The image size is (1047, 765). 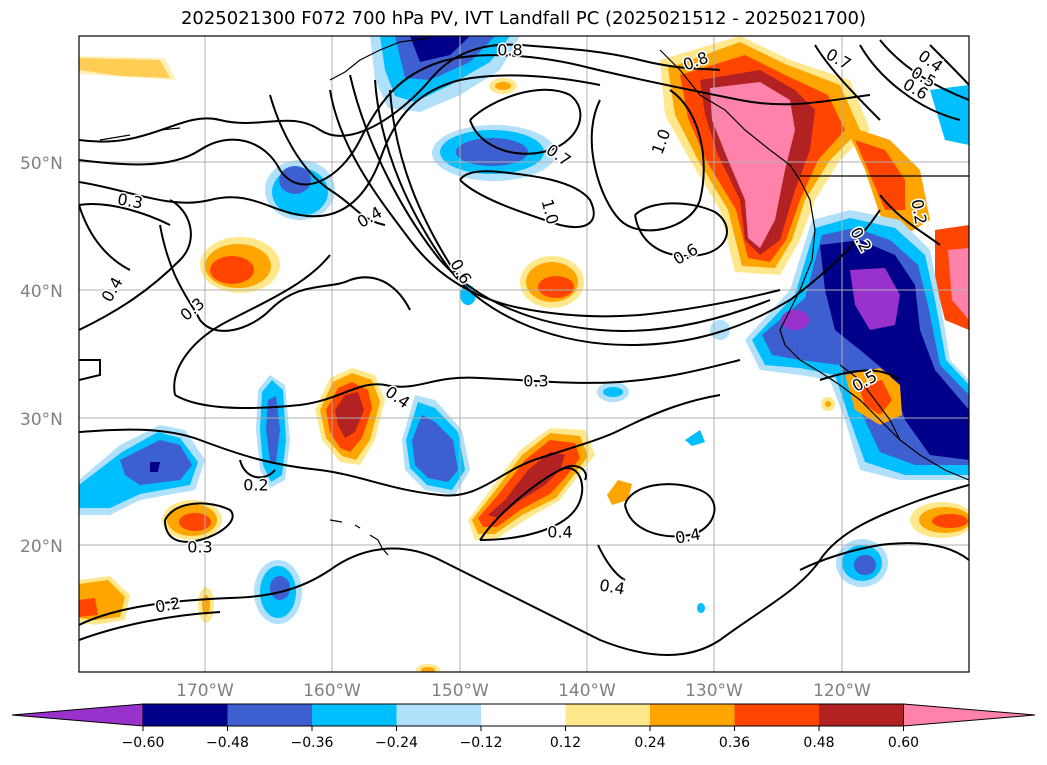 I want to click on colorbar-tick-label: −0.24, so click(x=396, y=743).